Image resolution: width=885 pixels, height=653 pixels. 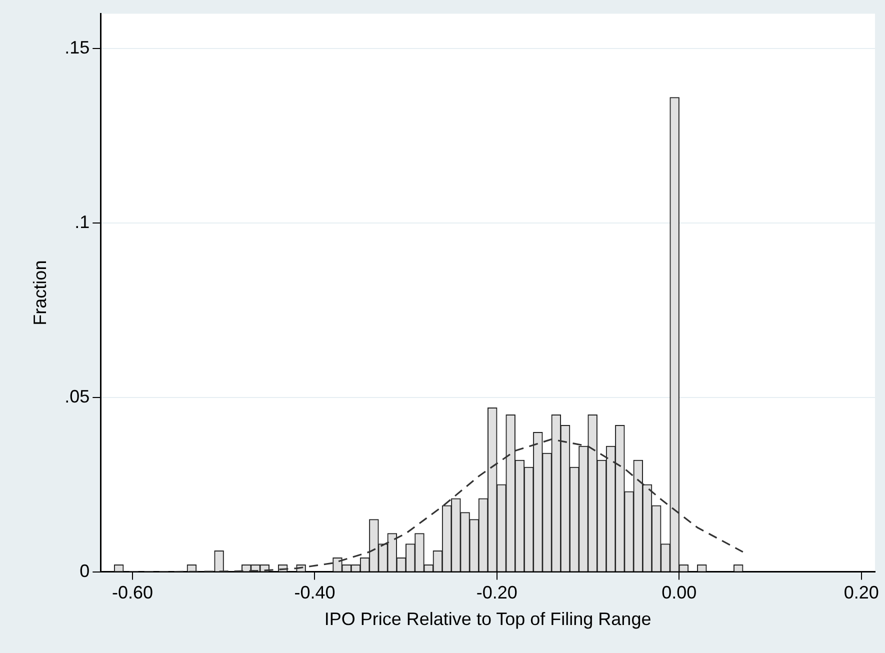 I want to click on y-tick-label: 0, so click(x=85, y=570).